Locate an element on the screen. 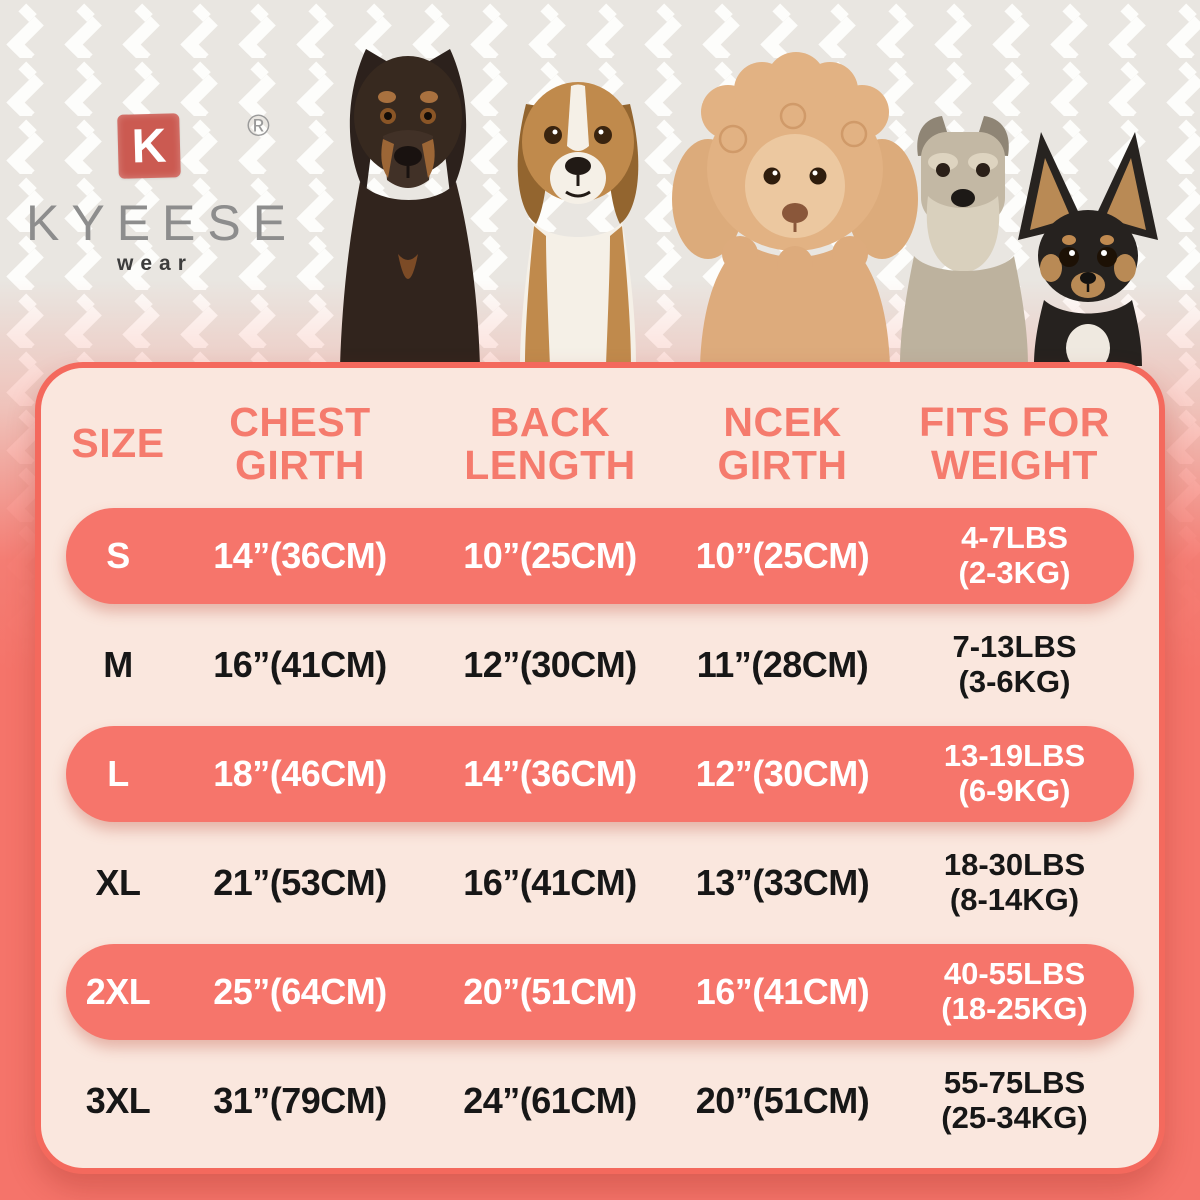 The width and height of the screenshot is (1200, 1200). size-cell: S is located at coordinates (118, 555).